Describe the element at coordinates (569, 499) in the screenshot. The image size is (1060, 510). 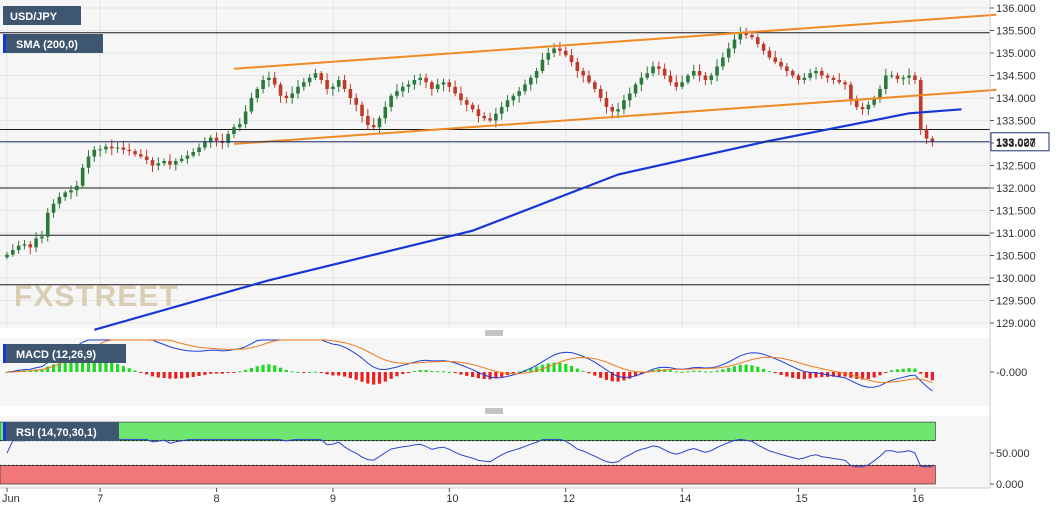
I see `time-tick-label: 12` at that location.